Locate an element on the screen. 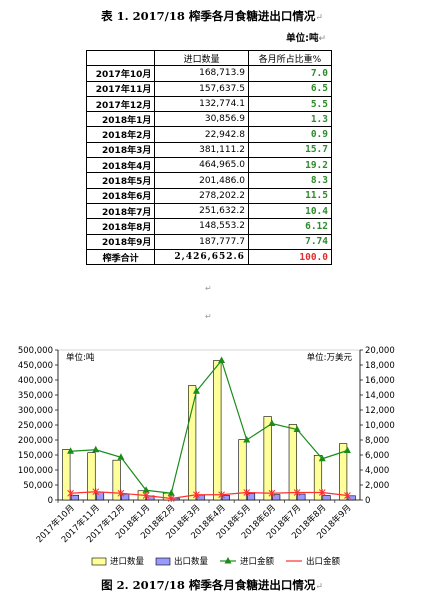  table-row: 2018年4月 464,965.0 19.2 is located at coordinates (209, 165).